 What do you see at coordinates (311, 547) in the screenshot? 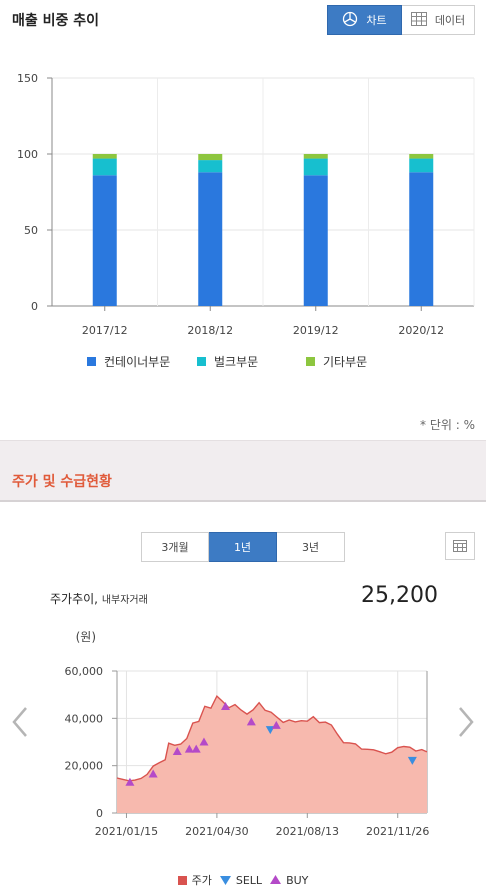
I see `period-3y-button: 3년` at bounding box center [311, 547].